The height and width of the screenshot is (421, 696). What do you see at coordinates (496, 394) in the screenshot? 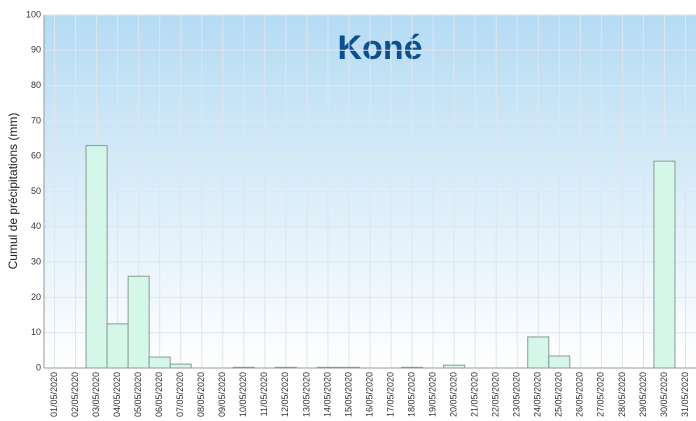
I see `x-tick-label: 22/05/2020` at bounding box center [496, 394].